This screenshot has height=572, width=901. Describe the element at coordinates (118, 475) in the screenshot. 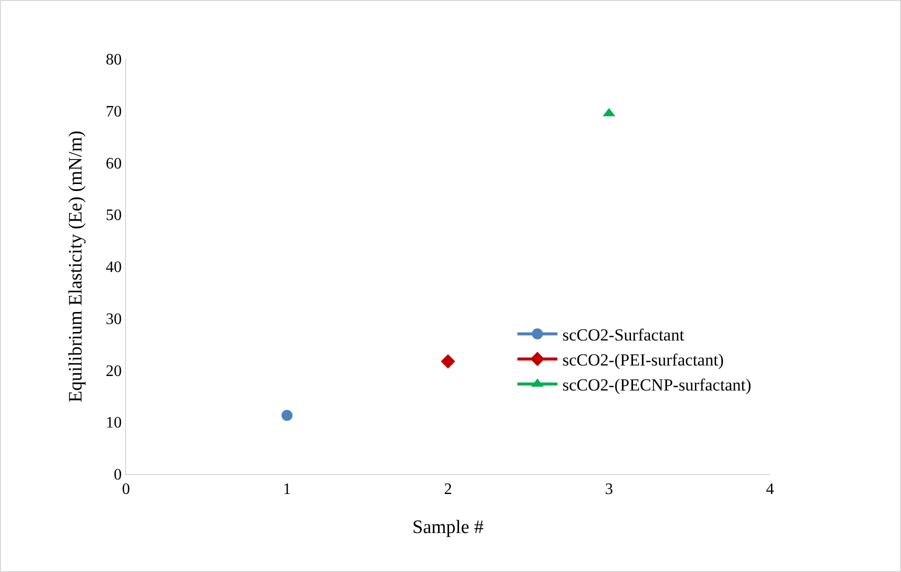

I see `y-tick-label: 0` at that location.